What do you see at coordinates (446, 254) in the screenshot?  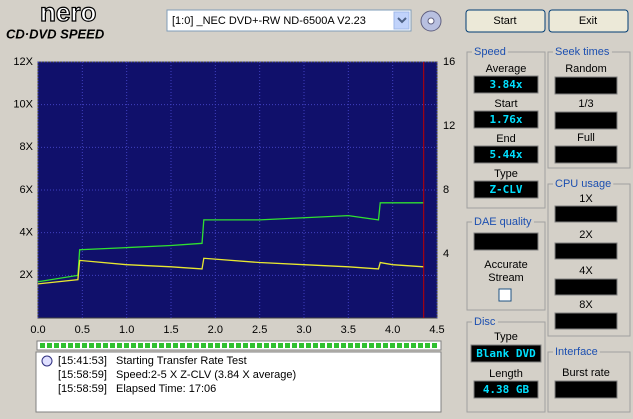 I see `y2-tick-label: 4` at bounding box center [446, 254].